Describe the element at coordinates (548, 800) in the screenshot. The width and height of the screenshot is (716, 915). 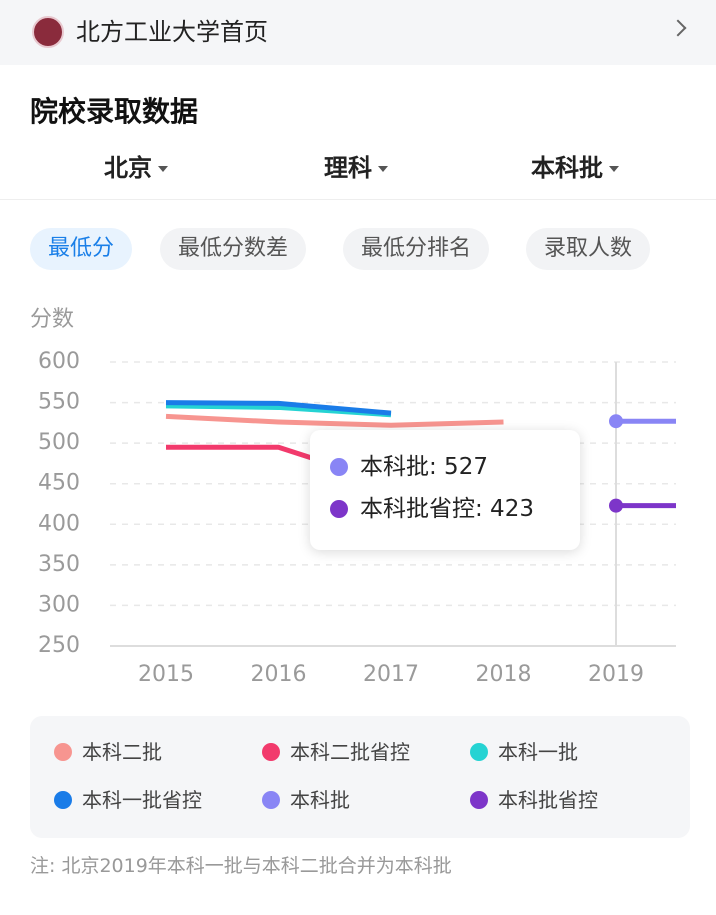
I see `legend-label: 本科批省控` at that location.